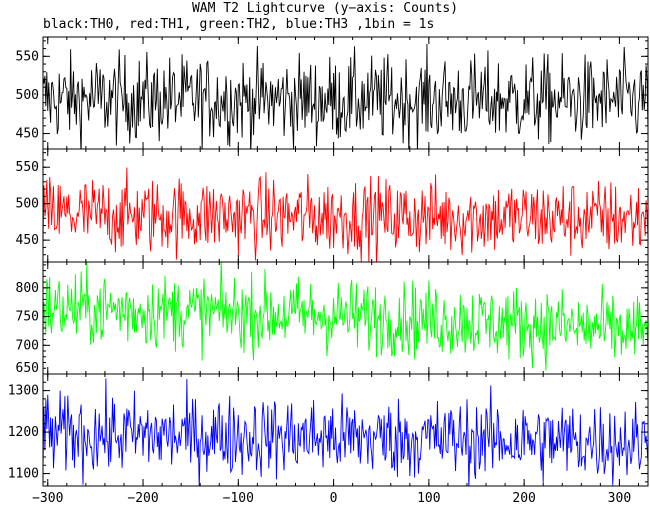 The height and width of the screenshot is (505, 650). Describe the element at coordinates (428, 498) in the screenshot. I see `x-tick-label: 100` at that location.